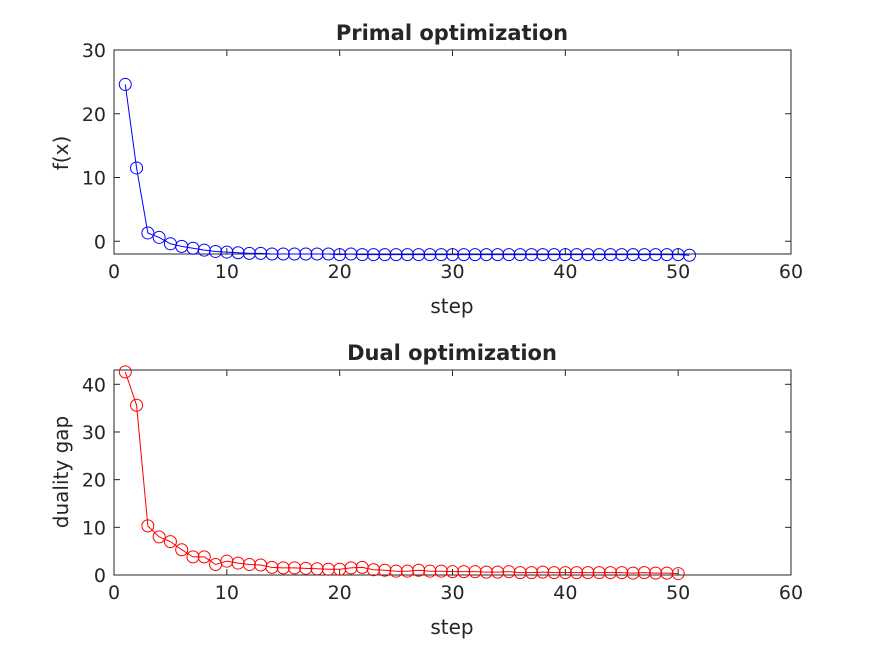 The image size is (875, 656). What do you see at coordinates (791, 272) in the screenshot?
I see `x-tick-label: 60` at bounding box center [791, 272].